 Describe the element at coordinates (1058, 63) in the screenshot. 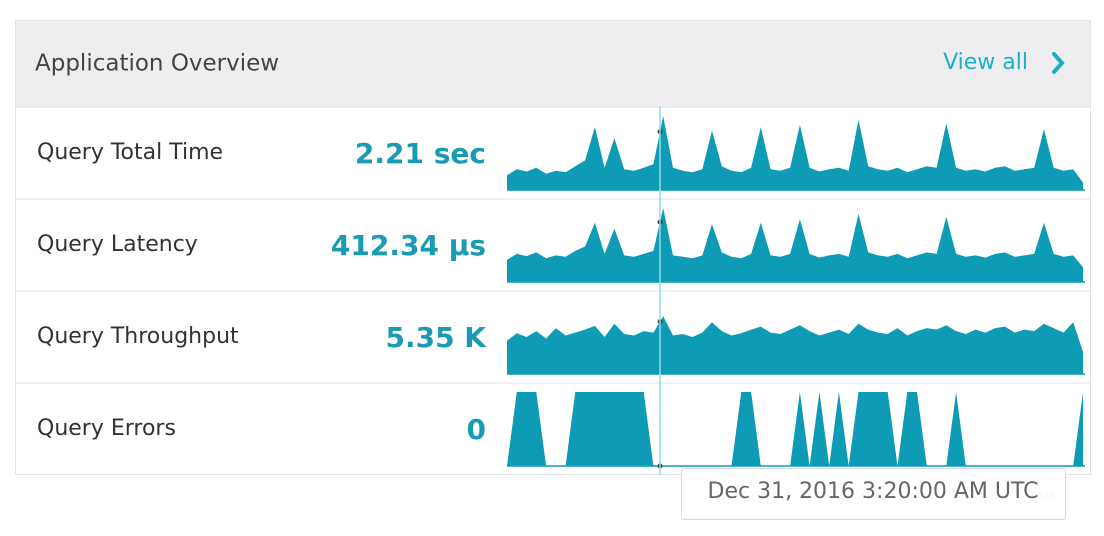

I see `chevron-icon` at that location.